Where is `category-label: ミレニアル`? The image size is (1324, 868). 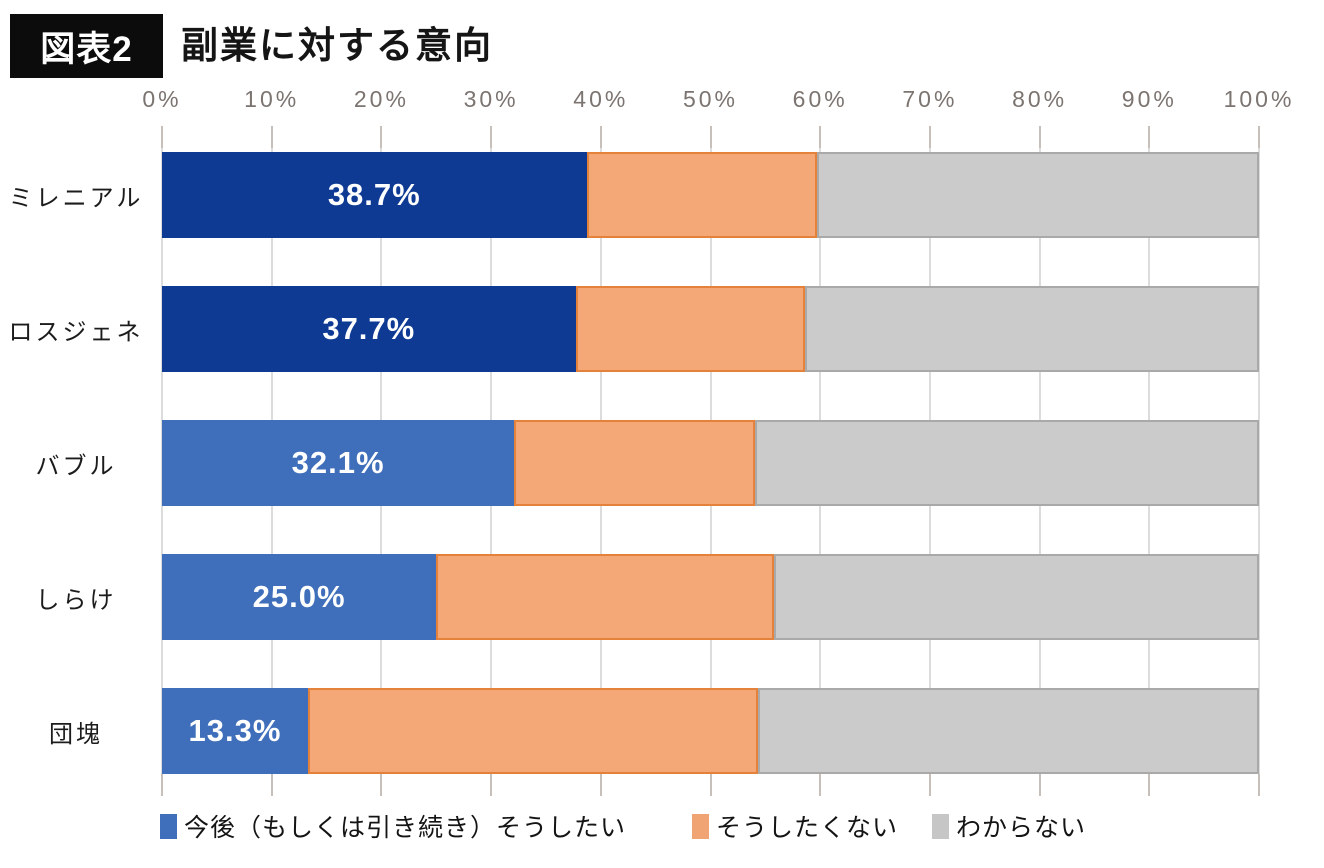 category-label: ミレニアル is located at coordinates (76, 198).